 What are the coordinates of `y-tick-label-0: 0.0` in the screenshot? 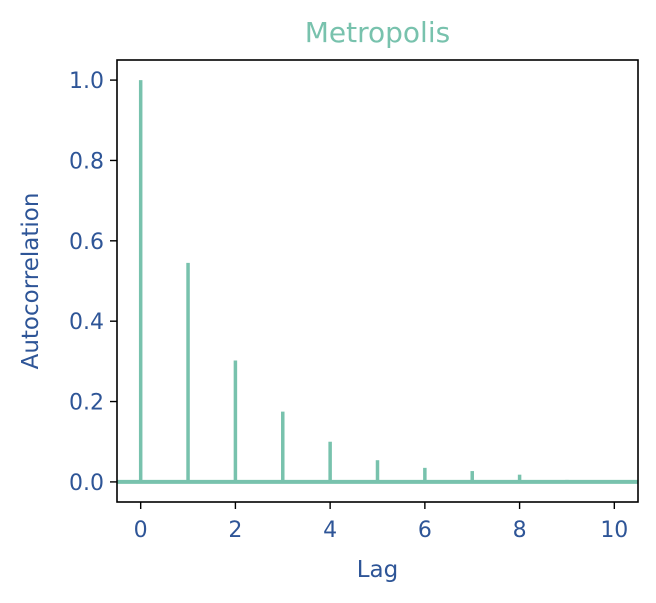 It's located at (86, 483).